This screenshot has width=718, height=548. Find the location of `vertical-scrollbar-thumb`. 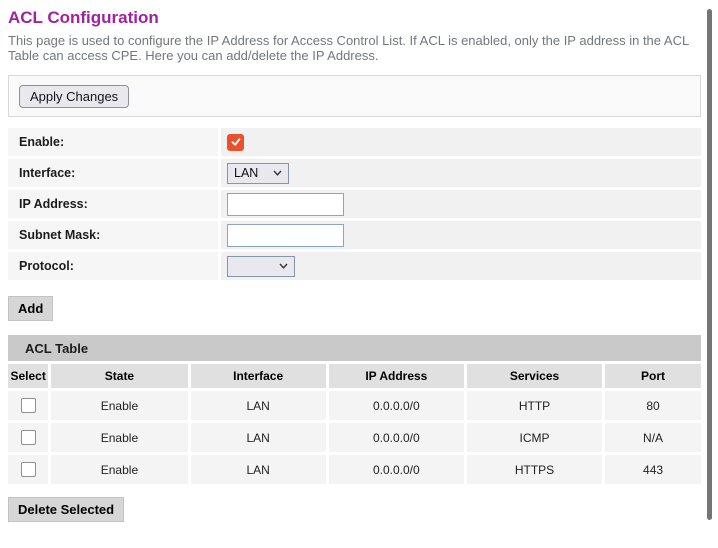

vertical-scrollbar-thumb is located at coordinates (709, 264).